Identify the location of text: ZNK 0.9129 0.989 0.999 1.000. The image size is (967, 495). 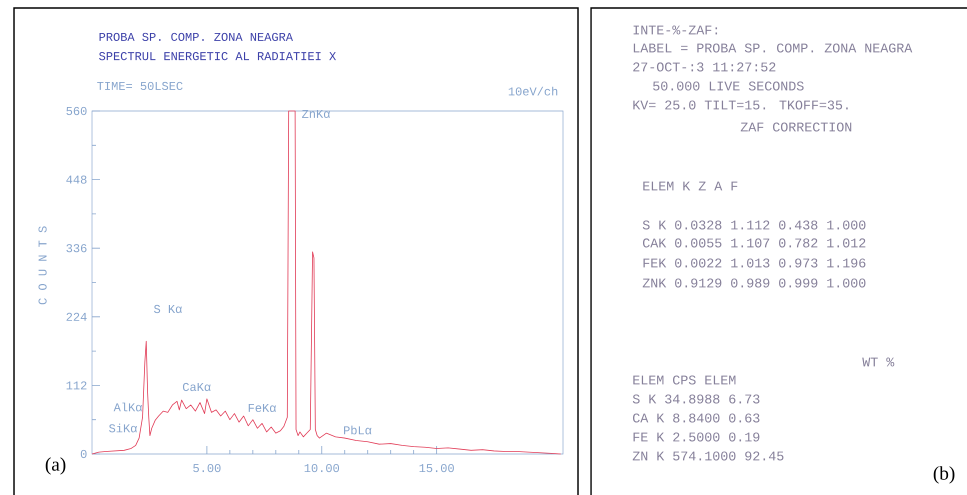
(754, 283).